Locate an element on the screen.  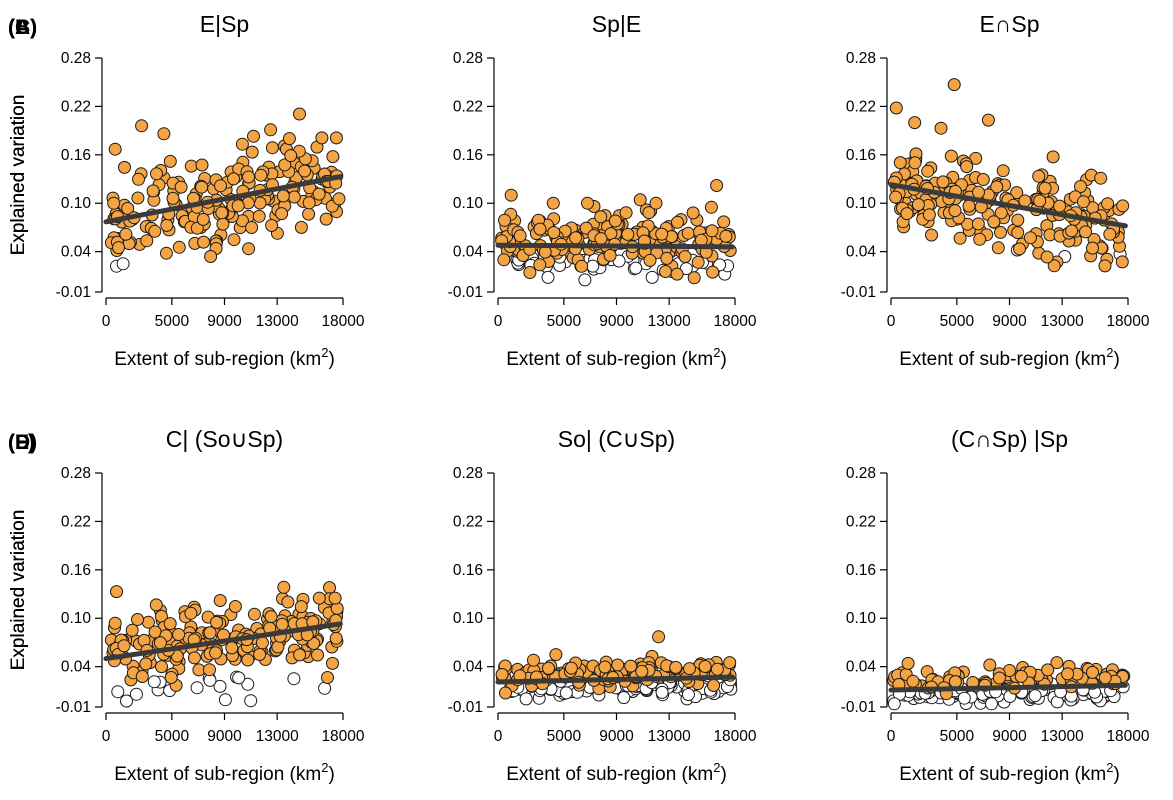
y-tick-label: 0.28 is located at coordinates (861, 473).